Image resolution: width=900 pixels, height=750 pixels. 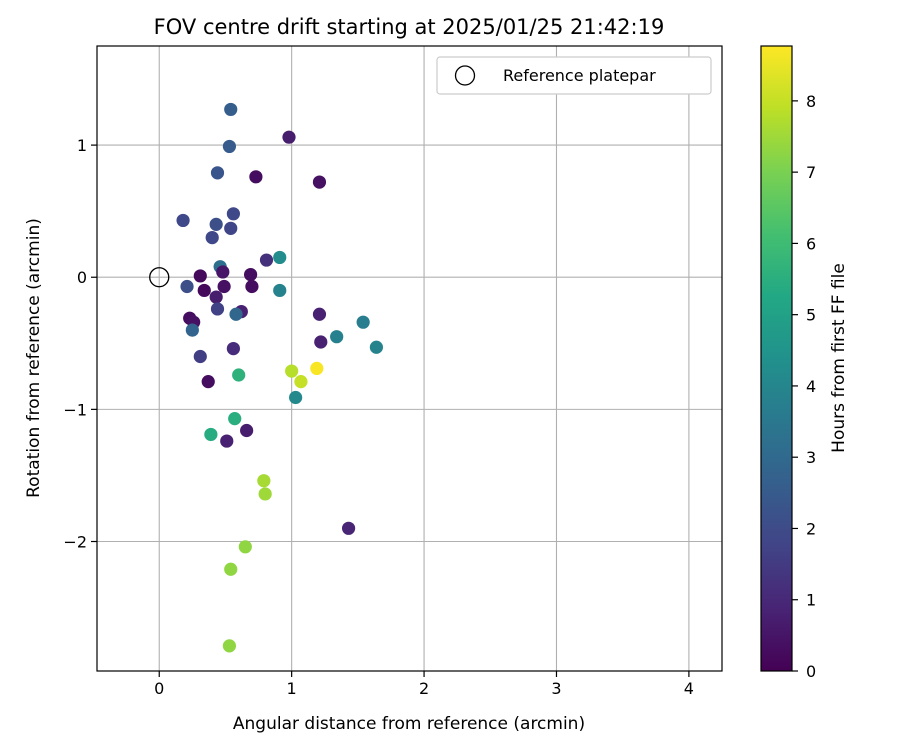 I want to click on colorbar-tick-label: 2, so click(x=811, y=528).